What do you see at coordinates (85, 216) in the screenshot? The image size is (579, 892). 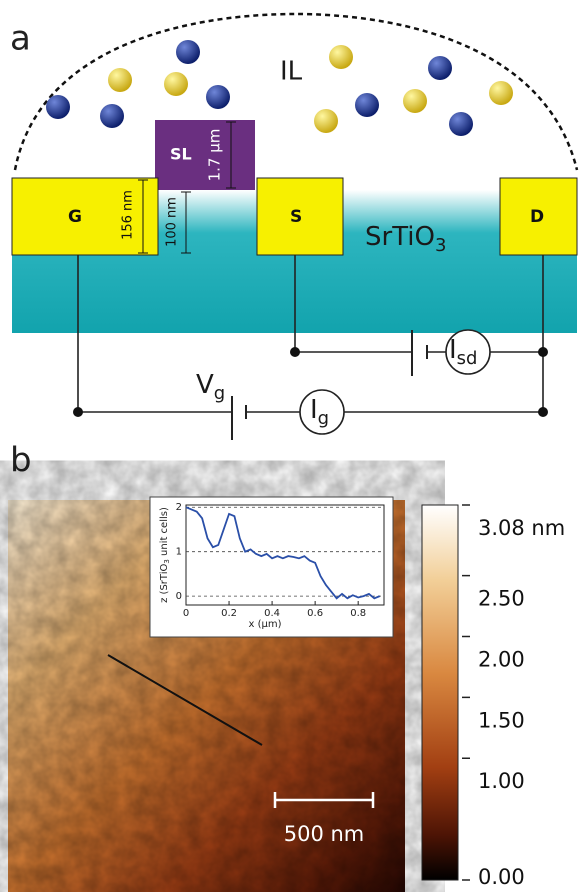 I see `gate-electrode` at bounding box center [85, 216].